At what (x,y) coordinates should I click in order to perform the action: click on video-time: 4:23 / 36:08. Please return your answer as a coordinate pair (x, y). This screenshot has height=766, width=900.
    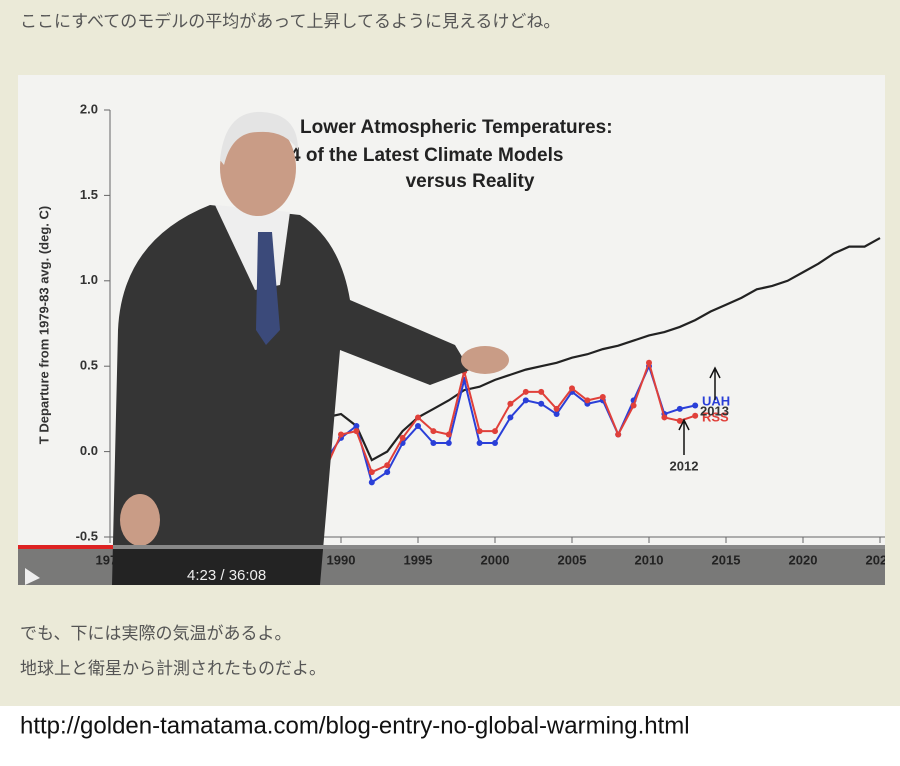
    Looking at the image, I should click on (226, 575).